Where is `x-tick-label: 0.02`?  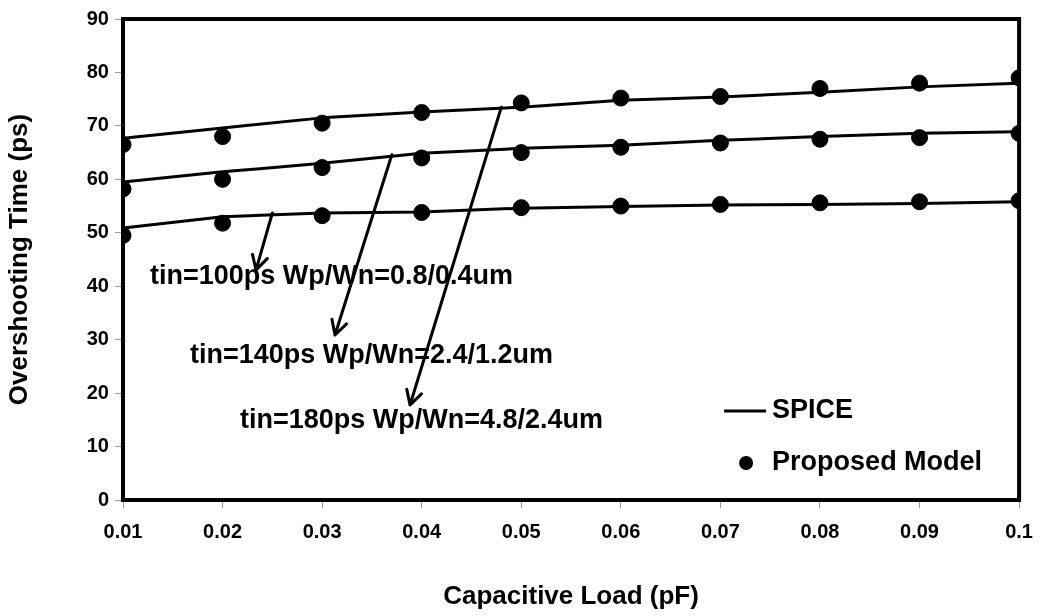 x-tick-label: 0.02 is located at coordinates (223, 530).